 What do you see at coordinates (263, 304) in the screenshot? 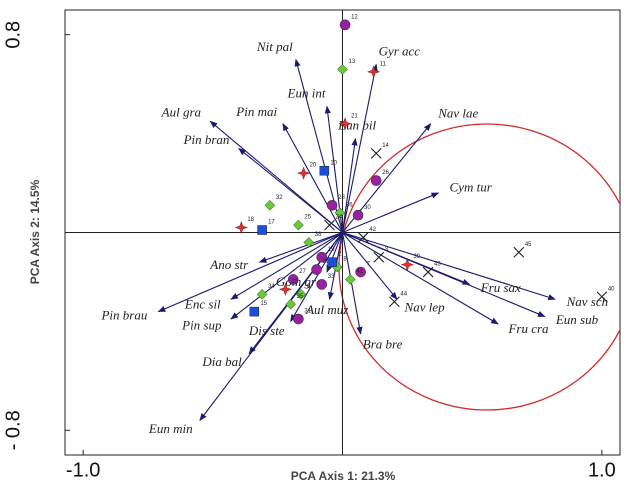
I see `site-label: 15` at bounding box center [263, 304].